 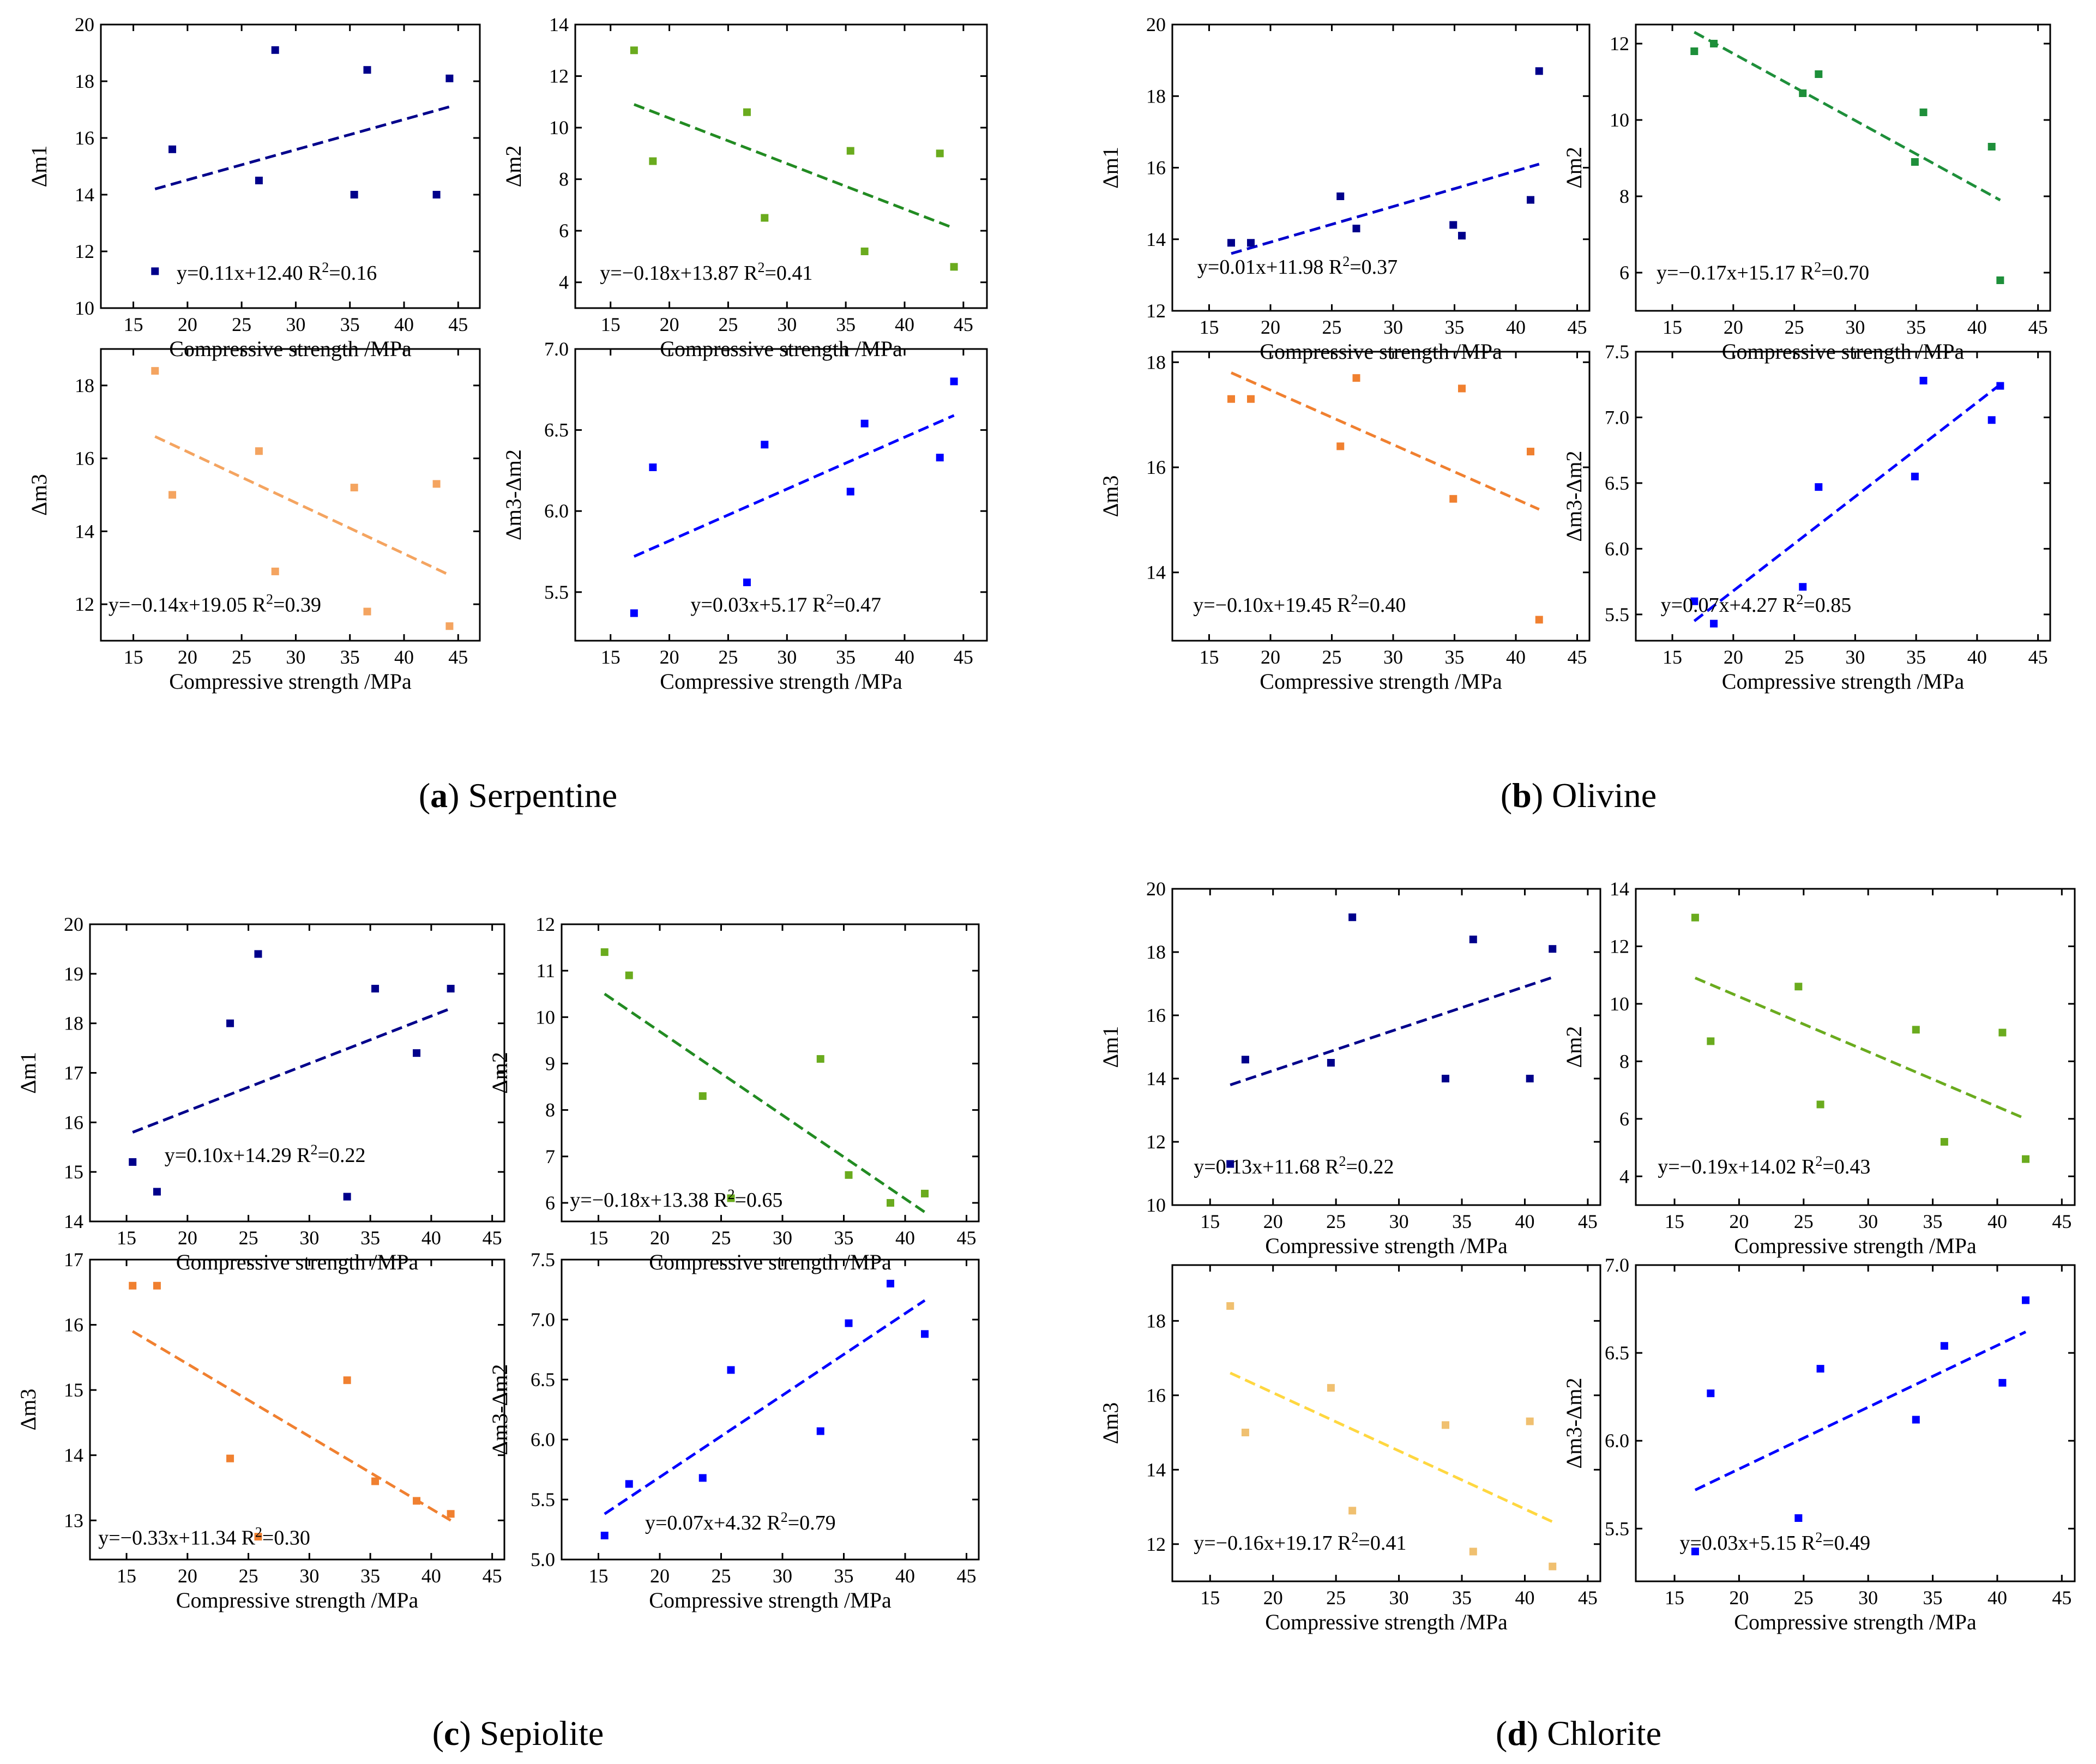 What do you see at coordinates (1846, 1167) in the screenshot?
I see `r2-value: =0.43` at bounding box center [1846, 1167].